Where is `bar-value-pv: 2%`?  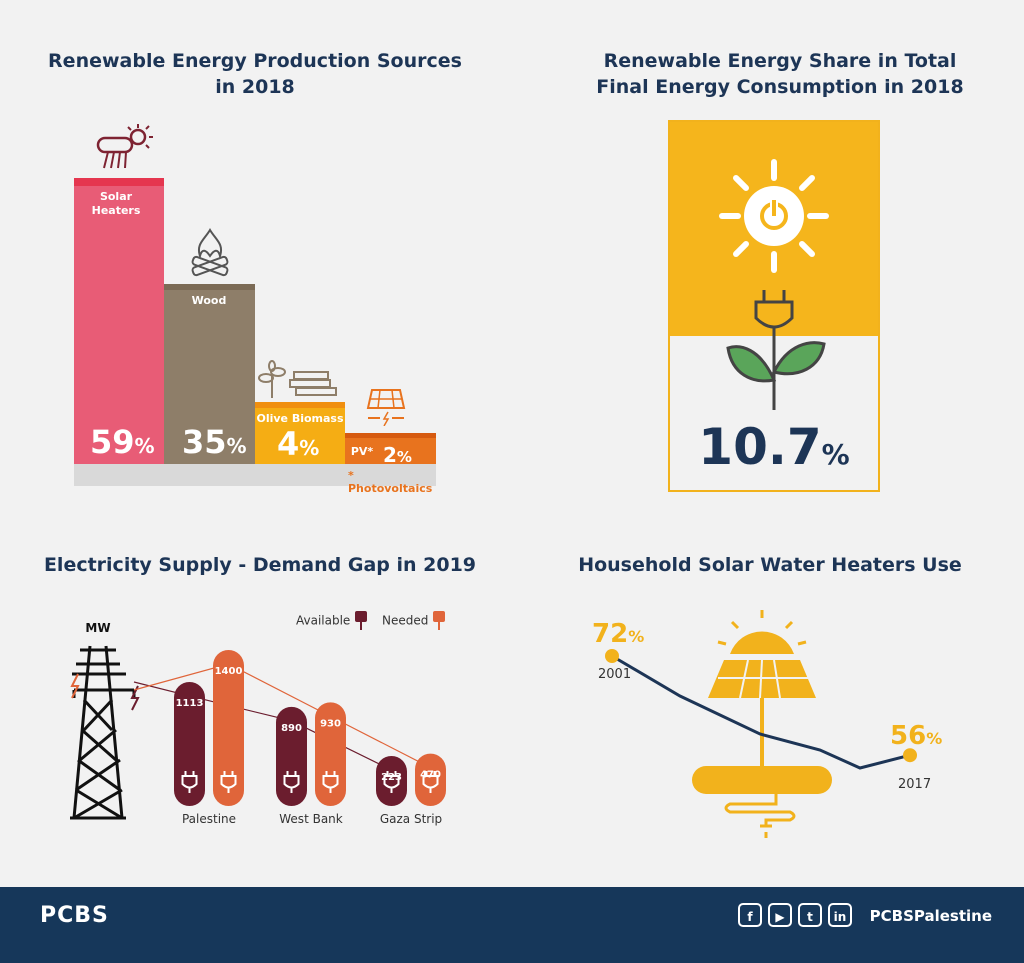 bar-value-pv: 2% is located at coordinates (397, 455).